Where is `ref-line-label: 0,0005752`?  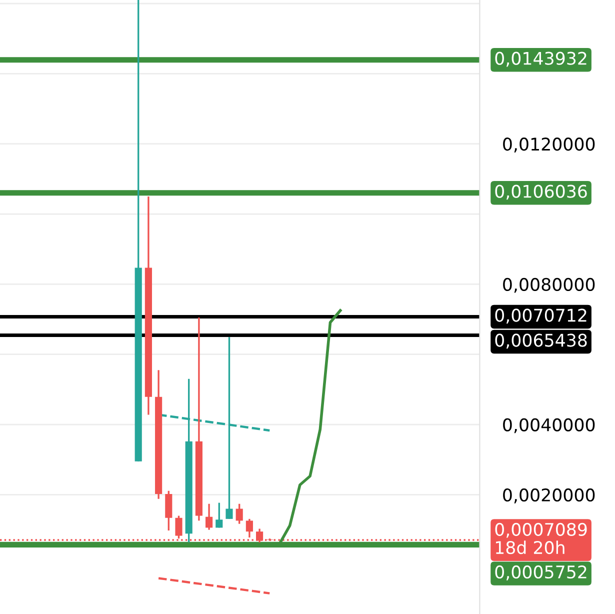
ref-line-label: 0,0005752 is located at coordinates (540, 572).